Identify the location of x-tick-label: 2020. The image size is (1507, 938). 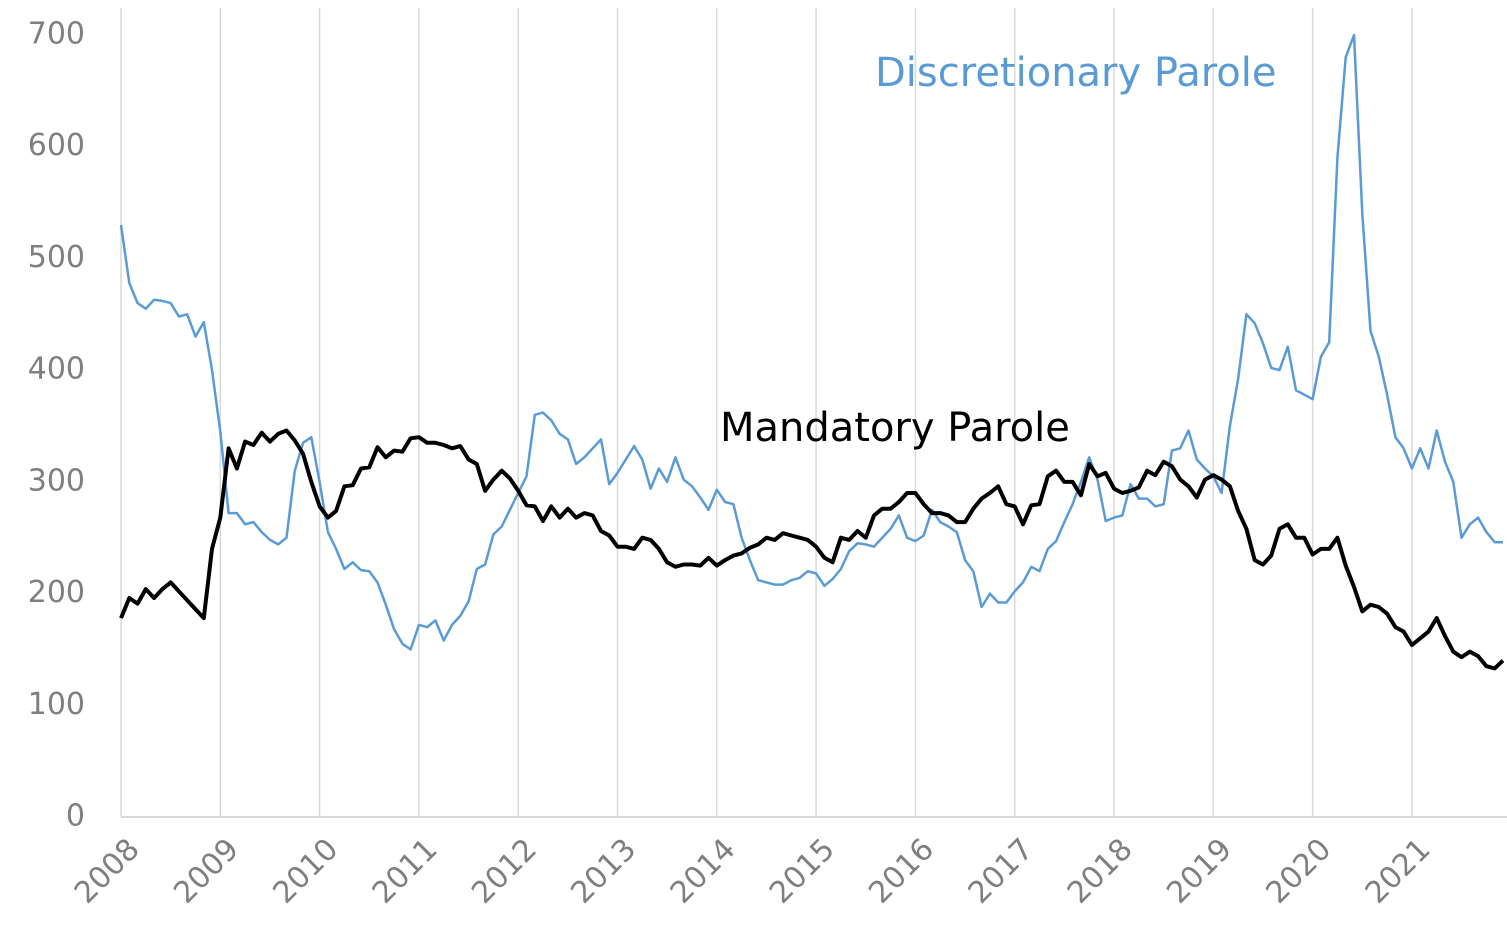
(1299, 871).